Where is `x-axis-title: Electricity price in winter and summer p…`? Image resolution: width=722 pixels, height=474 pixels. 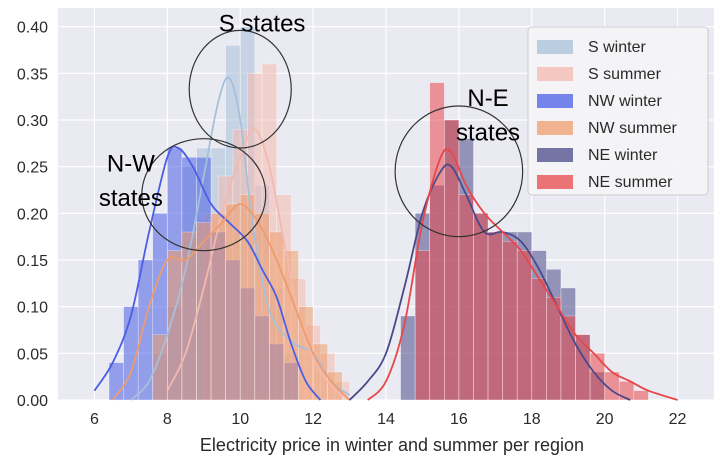 x-axis-title: Electricity price in winter and summer p… is located at coordinates (392, 445).